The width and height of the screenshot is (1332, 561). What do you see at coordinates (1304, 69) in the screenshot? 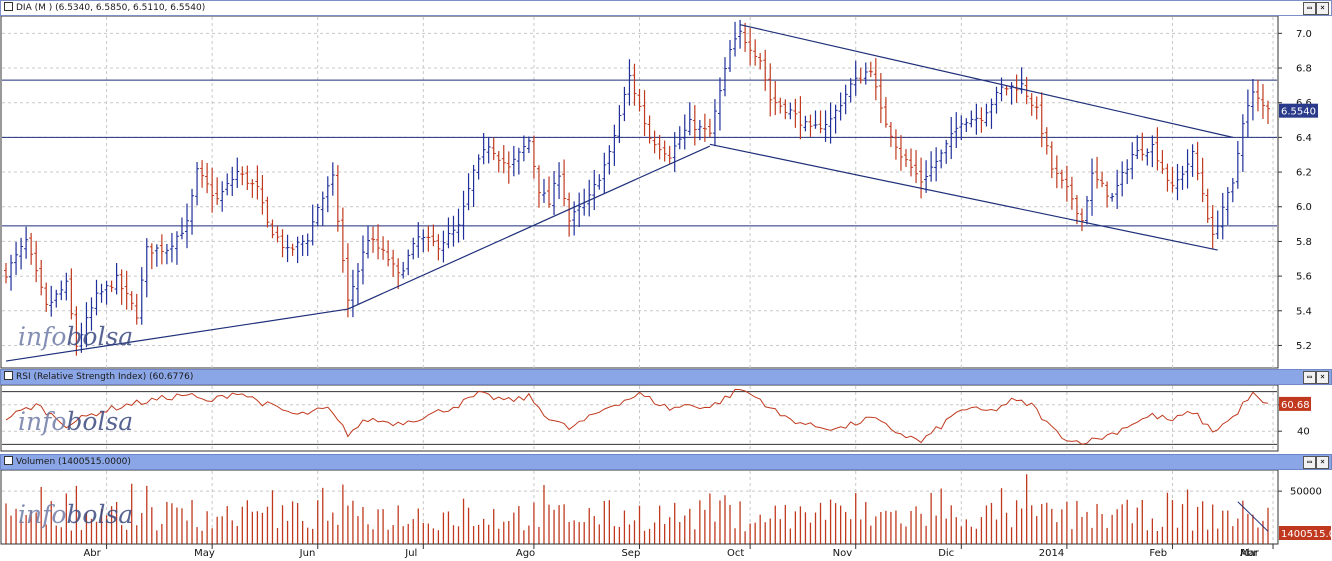
I see `price-tick-label: 6.8` at bounding box center [1304, 69].